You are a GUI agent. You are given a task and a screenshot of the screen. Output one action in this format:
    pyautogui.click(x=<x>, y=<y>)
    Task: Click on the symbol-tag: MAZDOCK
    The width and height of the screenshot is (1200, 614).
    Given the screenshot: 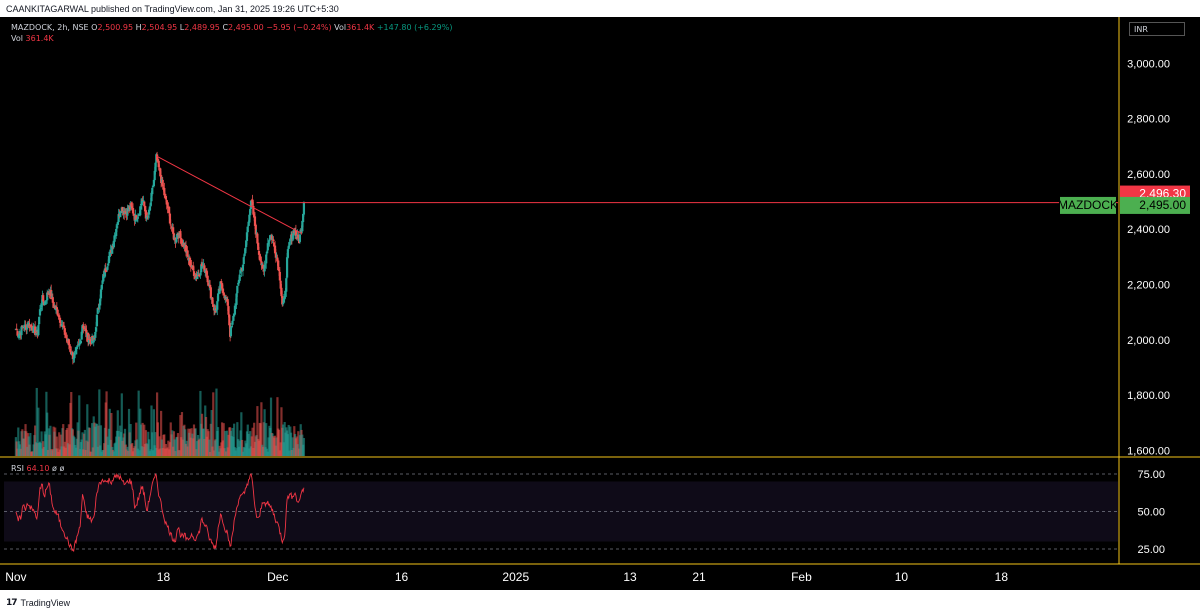 What is the action you would take?
    pyautogui.click(x=1088, y=205)
    